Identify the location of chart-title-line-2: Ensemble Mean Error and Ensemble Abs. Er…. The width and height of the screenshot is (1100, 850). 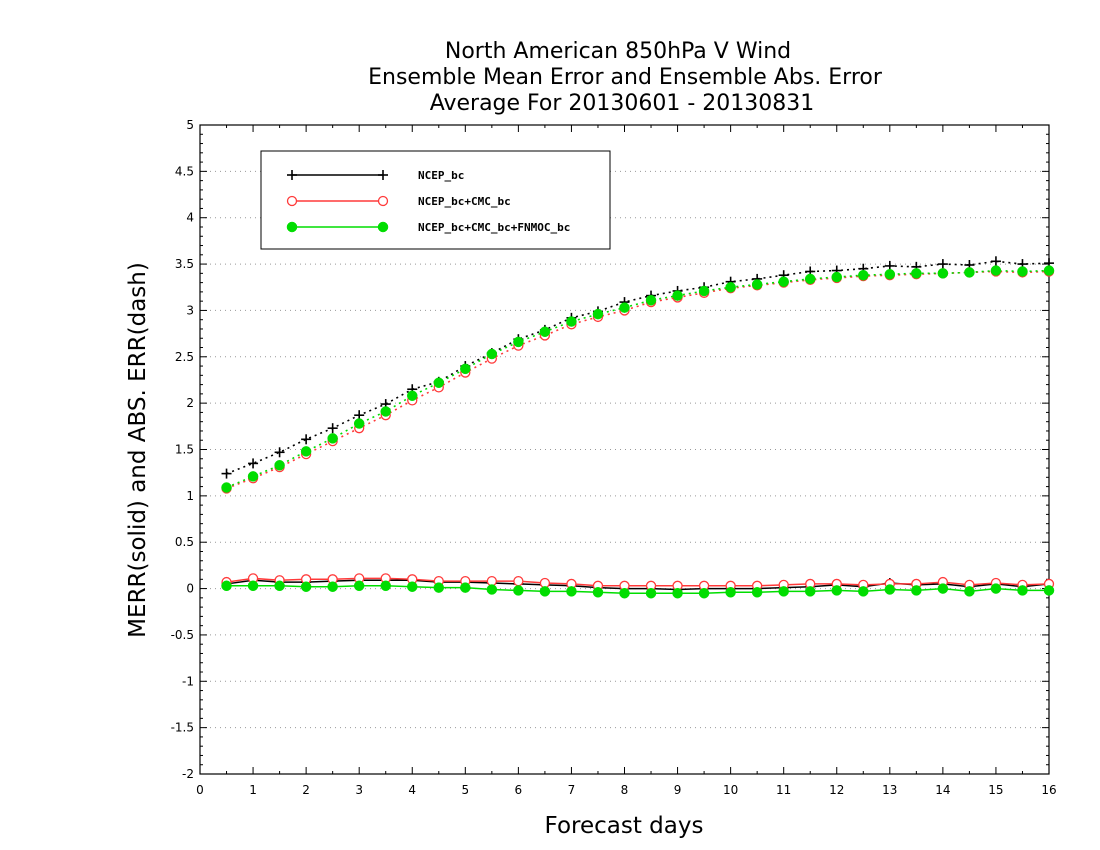
(625, 77).